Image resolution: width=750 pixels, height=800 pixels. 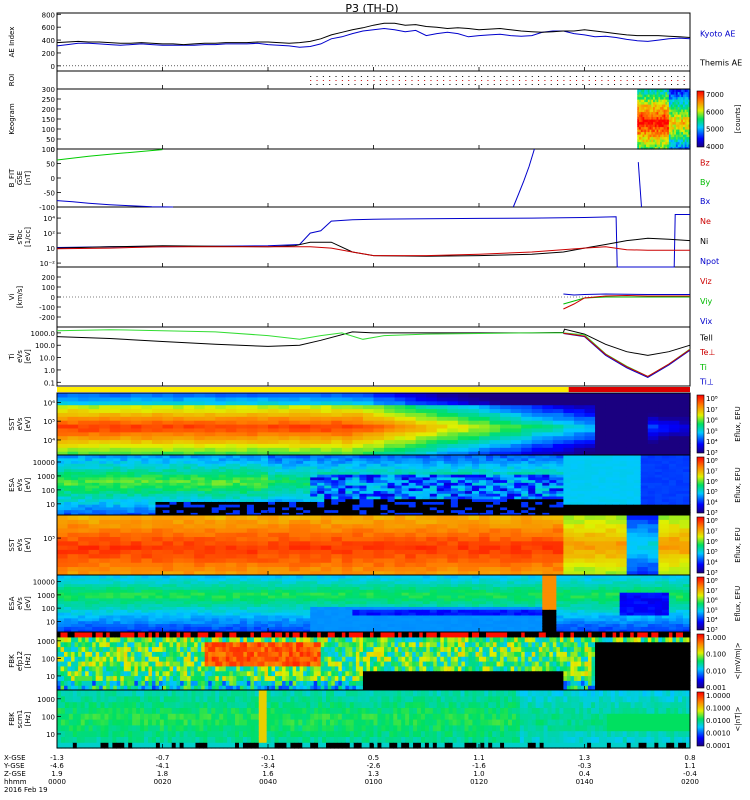 I want to click on esa_i-ylabel: [eV], so click(x=28, y=484).